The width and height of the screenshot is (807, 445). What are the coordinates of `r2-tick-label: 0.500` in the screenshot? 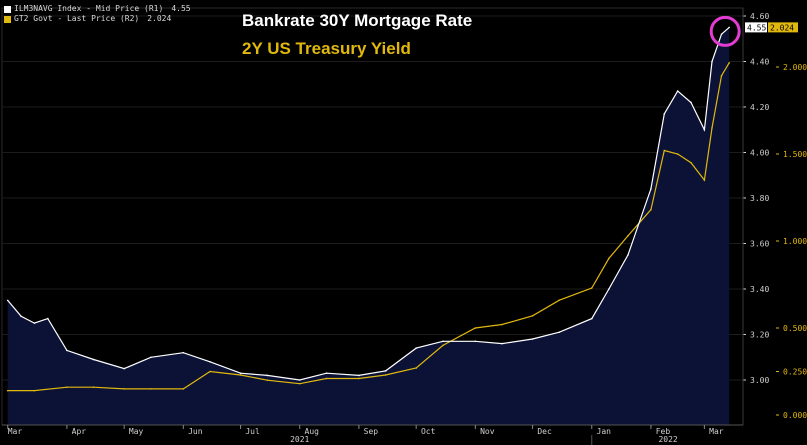 It's located at (795, 328).